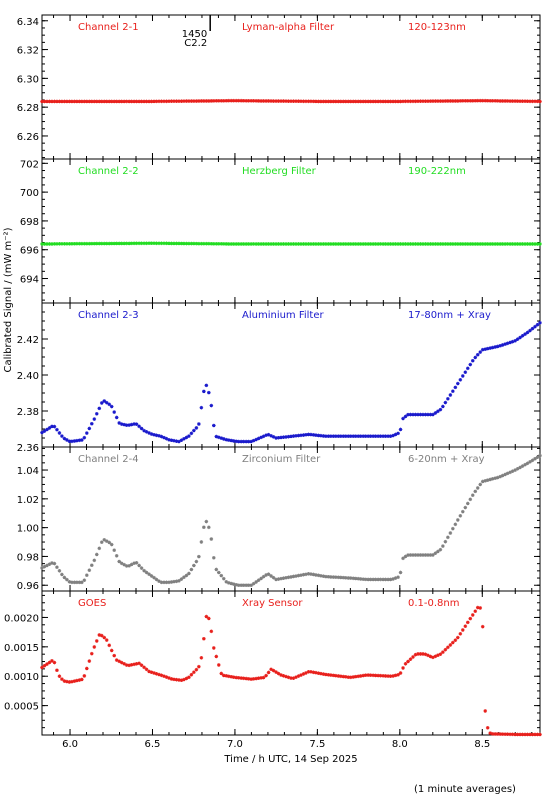  What do you see at coordinates (92, 603) in the screenshot?
I see `panel-channel-label: GOES` at bounding box center [92, 603].